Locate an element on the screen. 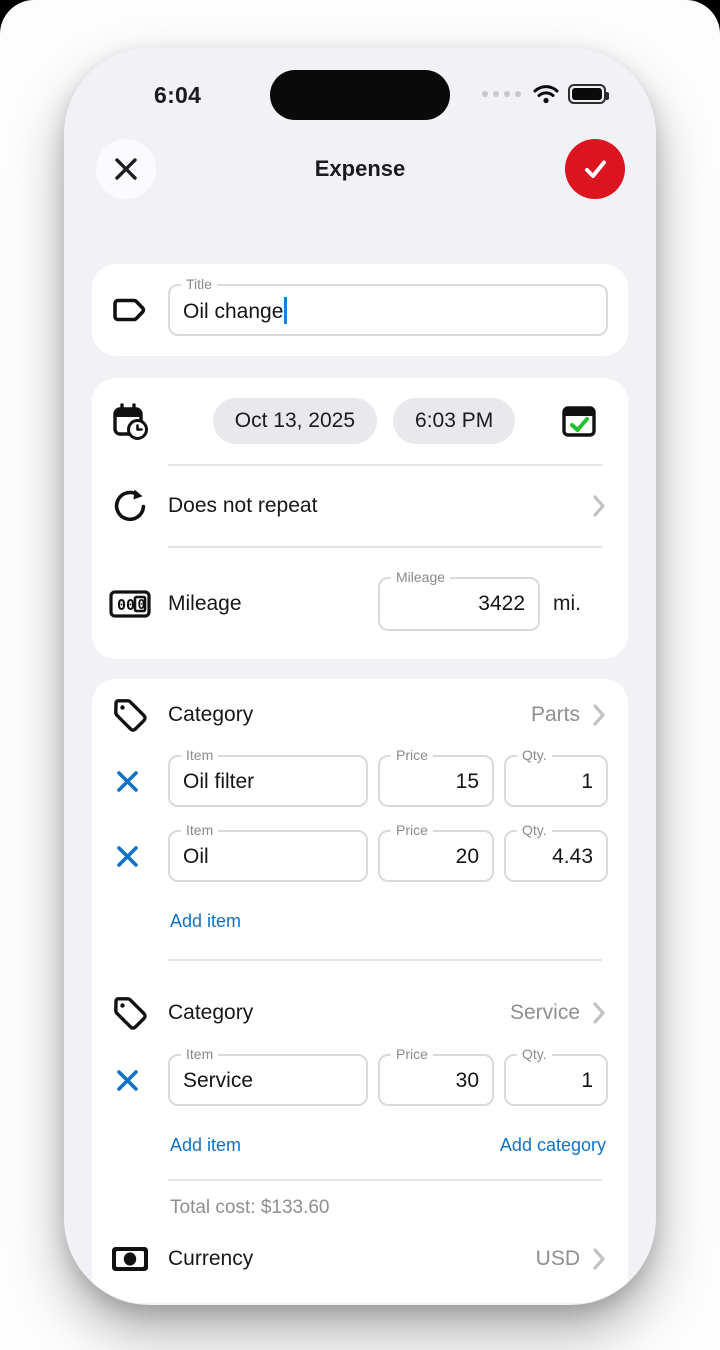 This screenshot has width=720, height=1350. repeat-row: Does not repeat is located at coordinates (360, 506).